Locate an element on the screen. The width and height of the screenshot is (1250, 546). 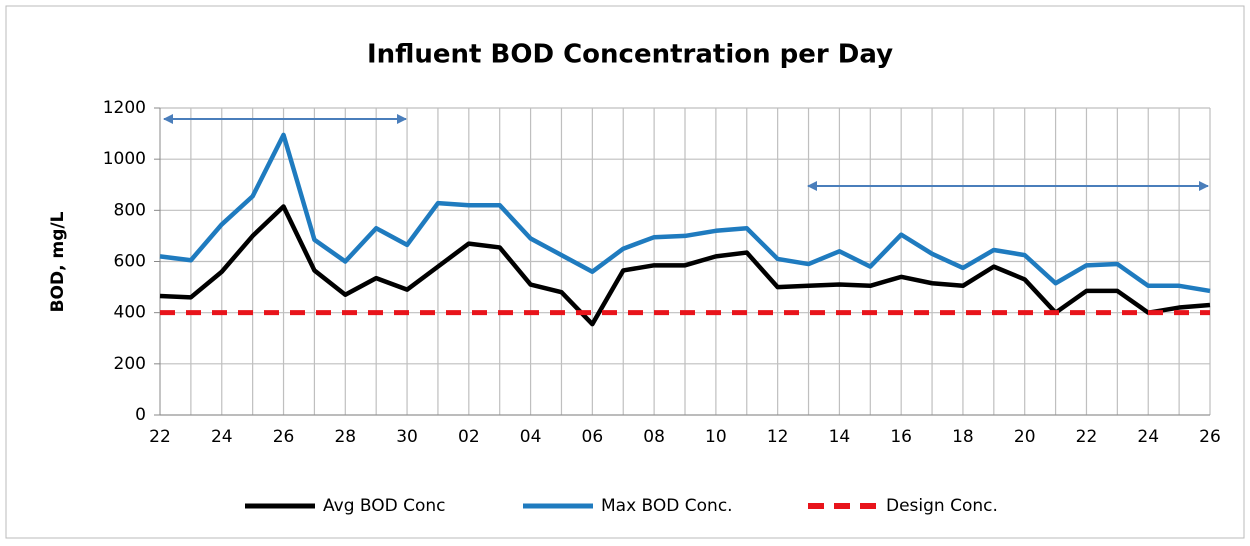
x-tick-label: 04 is located at coordinates (531, 437).